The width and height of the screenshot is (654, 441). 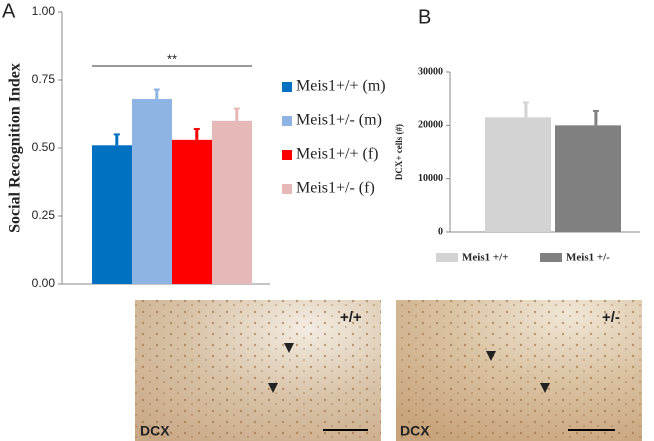 What do you see at coordinates (341, 86) in the screenshot?
I see `legend-label: Meis1+/+ (m)` at bounding box center [341, 86].